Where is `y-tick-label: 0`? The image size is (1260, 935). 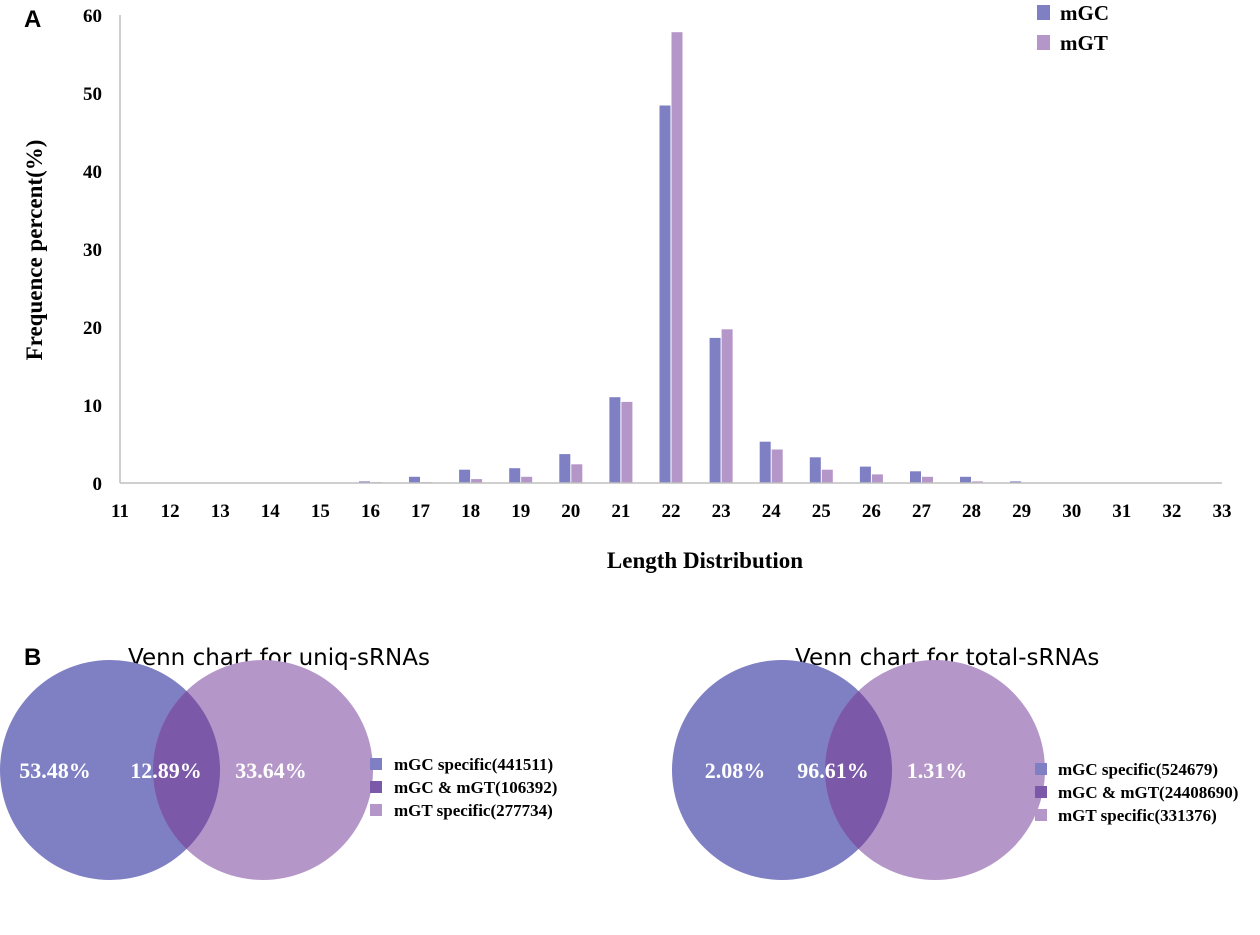 y-tick-label: 0 is located at coordinates (98, 484).